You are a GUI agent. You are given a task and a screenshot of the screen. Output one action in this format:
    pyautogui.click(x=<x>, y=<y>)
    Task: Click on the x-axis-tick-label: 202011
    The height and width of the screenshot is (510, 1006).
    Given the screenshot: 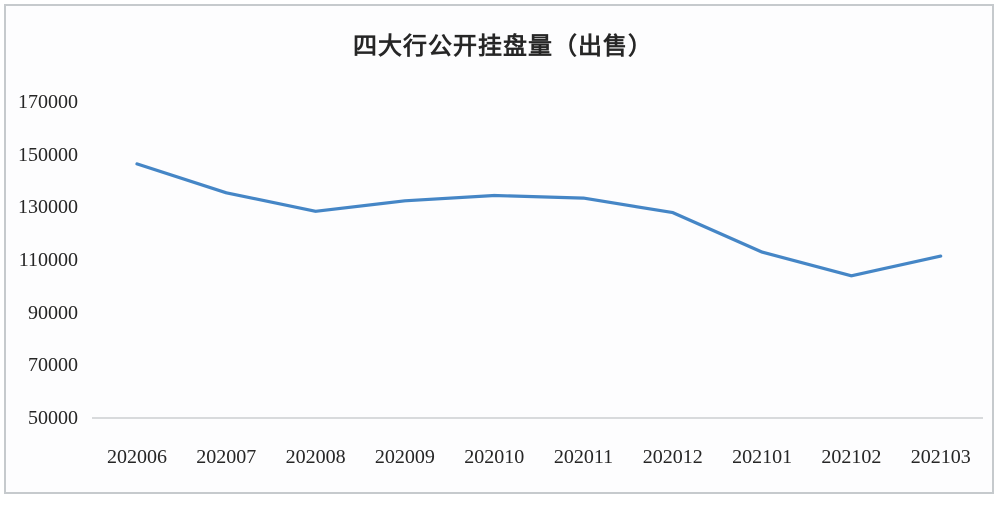 What is the action you would take?
    pyautogui.click(x=583, y=457)
    